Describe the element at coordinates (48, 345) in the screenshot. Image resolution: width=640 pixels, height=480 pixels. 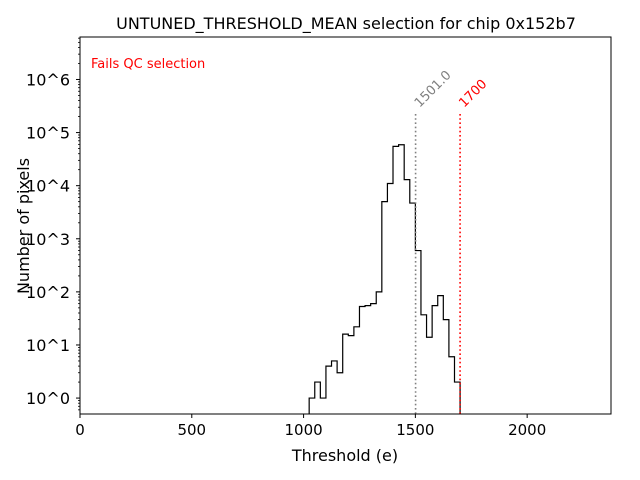
I see `y-tick-label: 10^1` at that location.